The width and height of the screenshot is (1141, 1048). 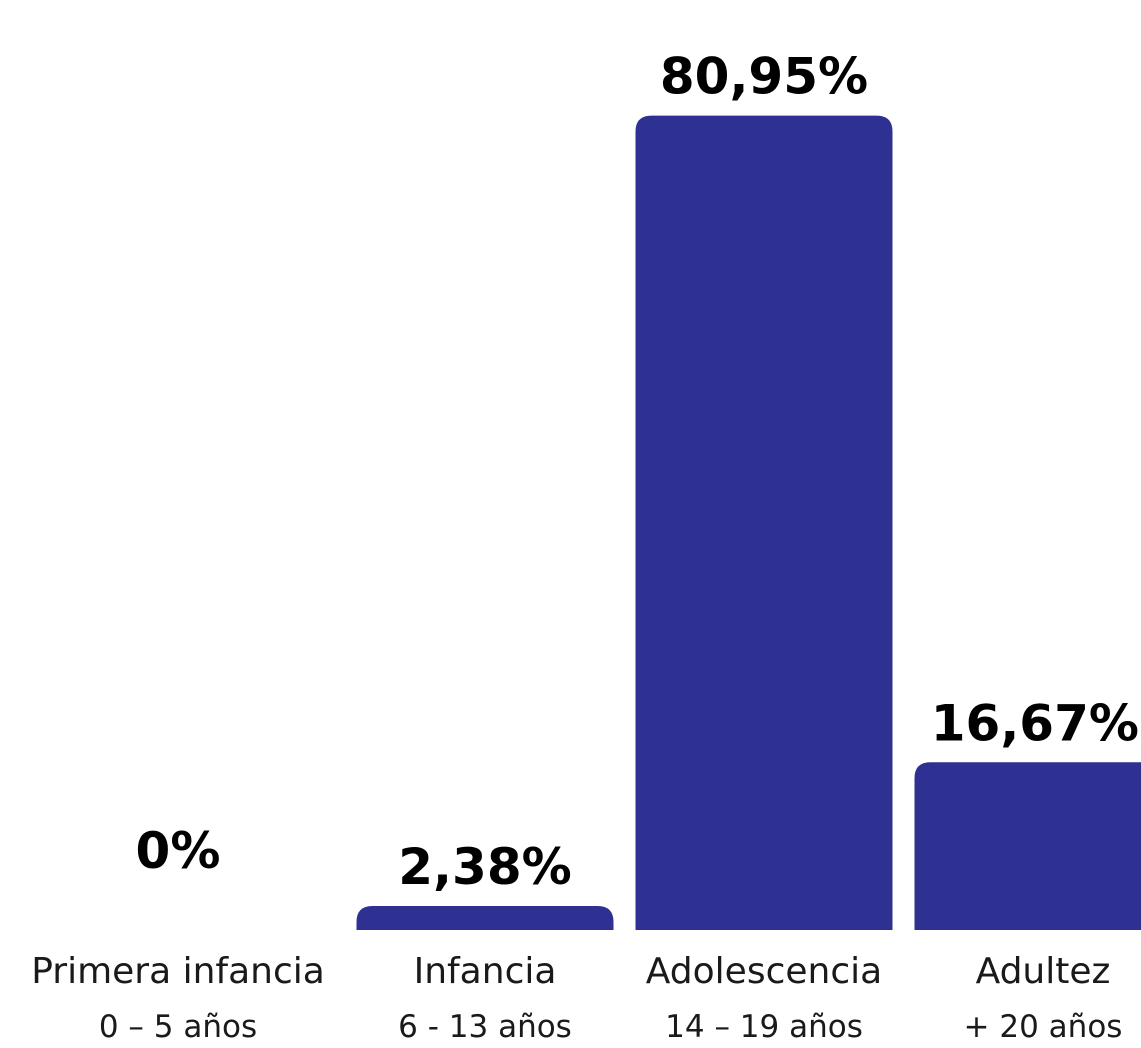 What do you see at coordinates (178, 851) in the screenshot?
I see `value-label-1: 0%` at bounding box center [178, 851].